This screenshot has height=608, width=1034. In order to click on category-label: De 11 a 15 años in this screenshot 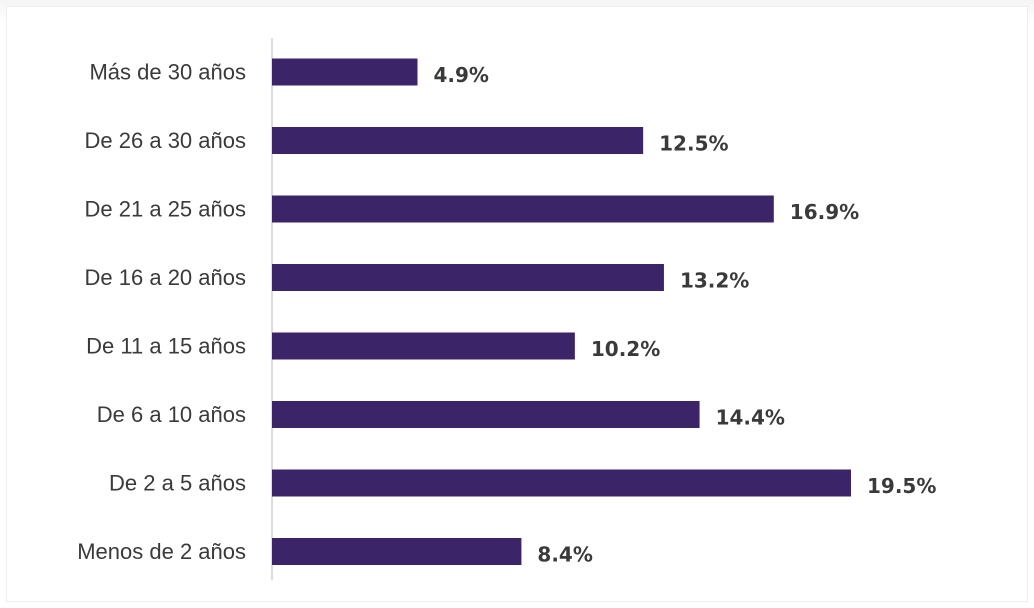, I will do `click(166, 346)`.